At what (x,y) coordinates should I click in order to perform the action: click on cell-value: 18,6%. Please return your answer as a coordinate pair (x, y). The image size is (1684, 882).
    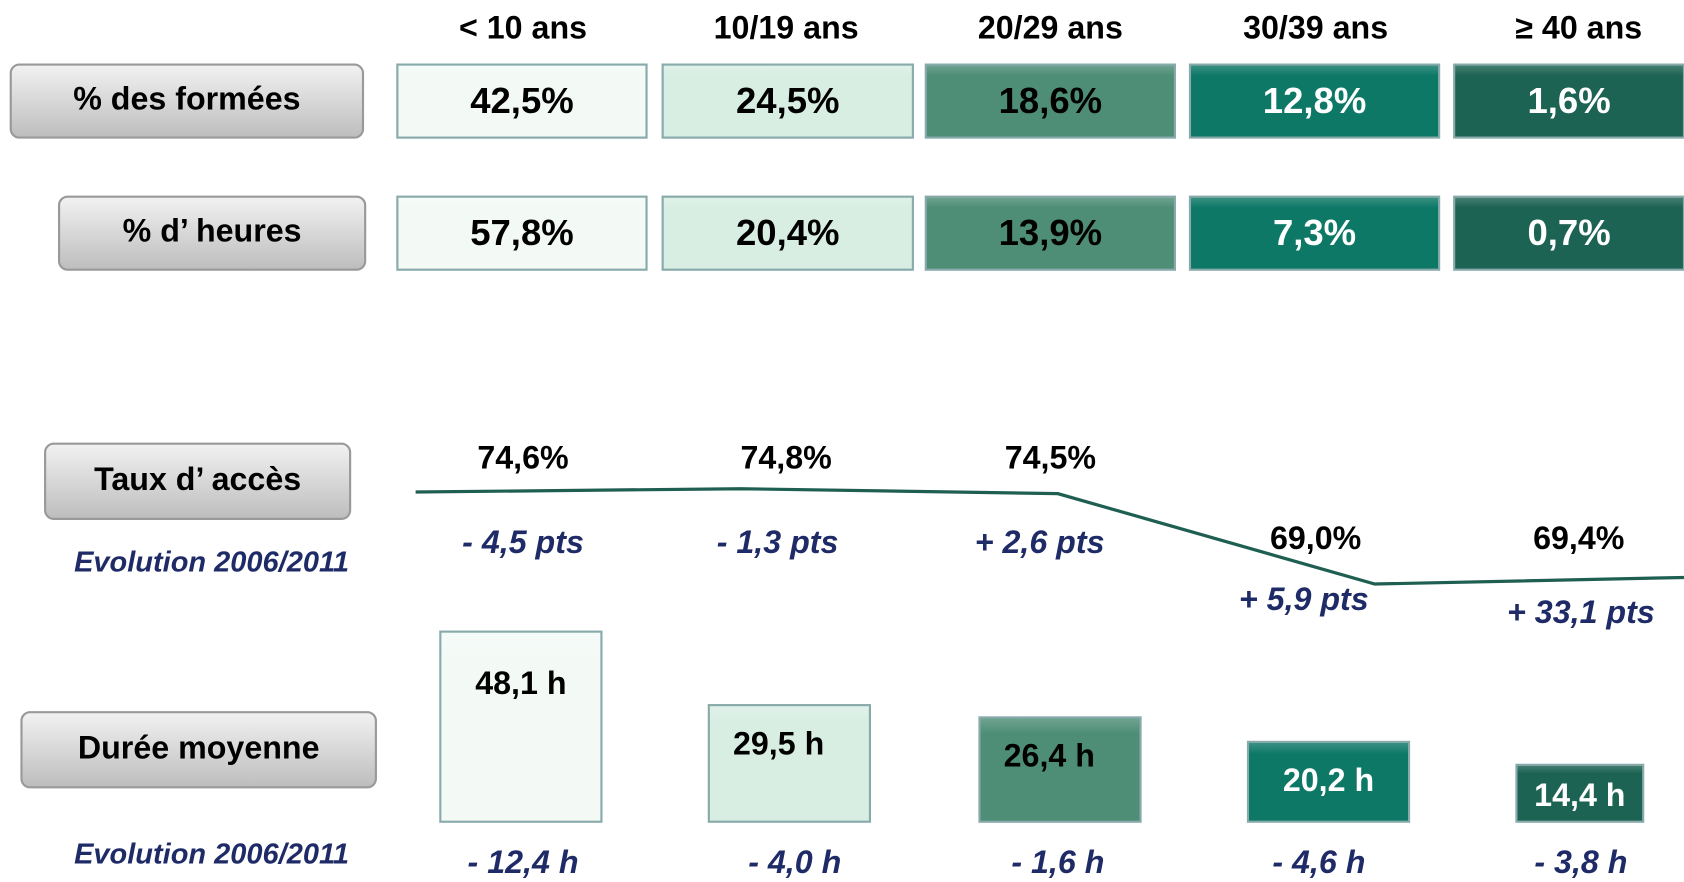
    Looking at the image, I should click on (1051, 100).